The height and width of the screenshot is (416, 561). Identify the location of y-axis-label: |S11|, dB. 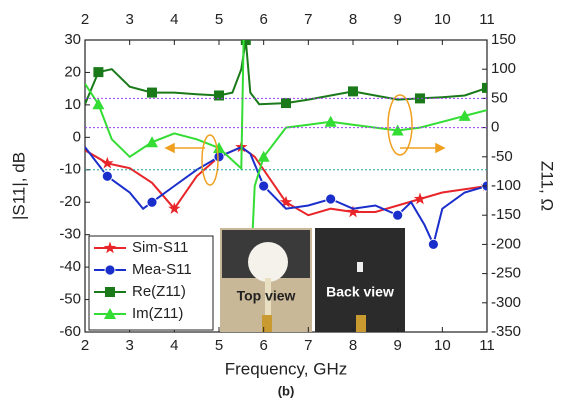
(18, 186).